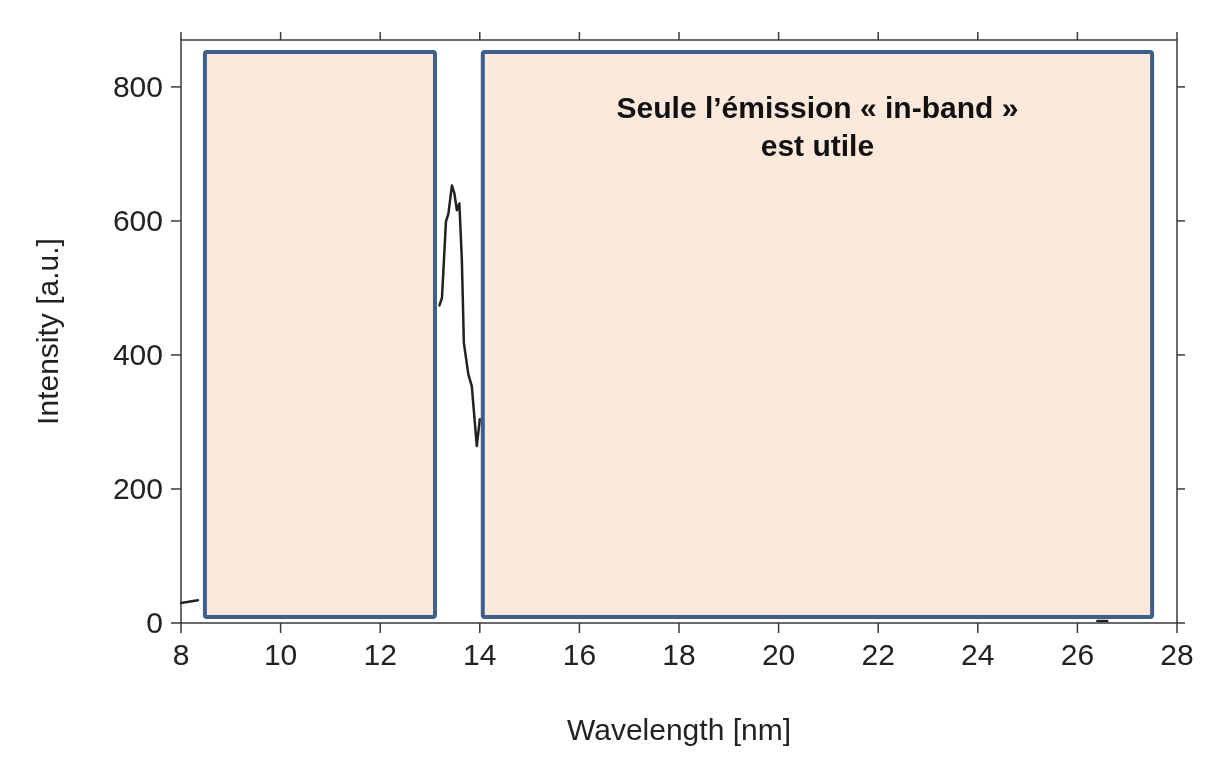 The image size is (1217, 770). What do you see at coordinates (47, 331) in the screenshot?
I see `y-axis-title: Intensity [a.u.]` at bounding box center [47, 331].